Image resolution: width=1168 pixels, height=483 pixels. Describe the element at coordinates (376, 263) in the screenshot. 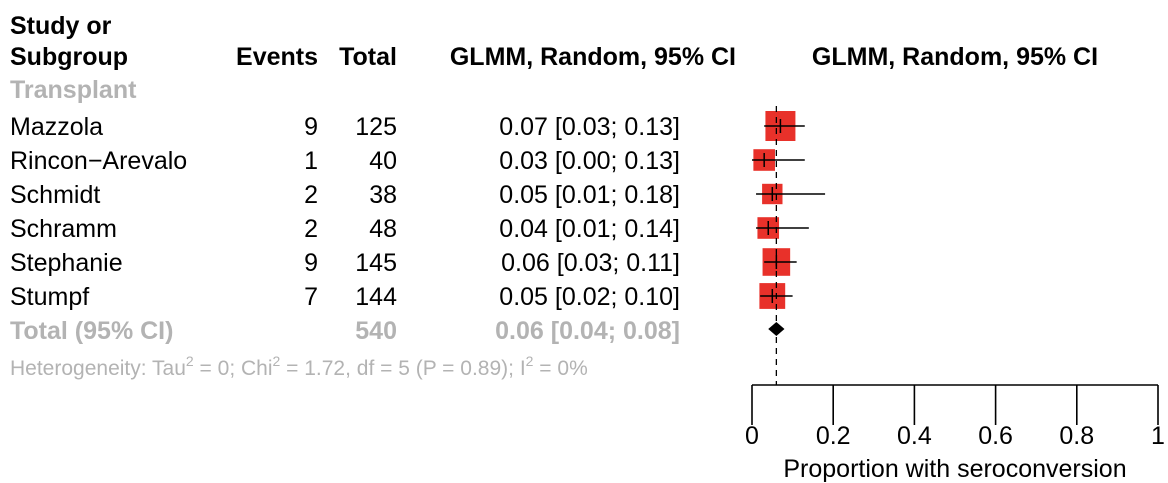

I see `study-total: 145` at that location.